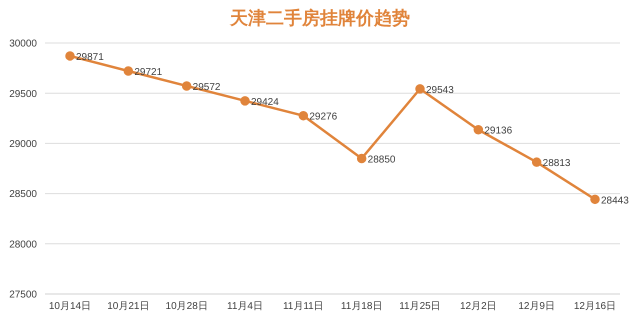 The height and width of the screenshot is (324, 640). I want to click on x-tick-label: 12月16日, so click(595, 306).